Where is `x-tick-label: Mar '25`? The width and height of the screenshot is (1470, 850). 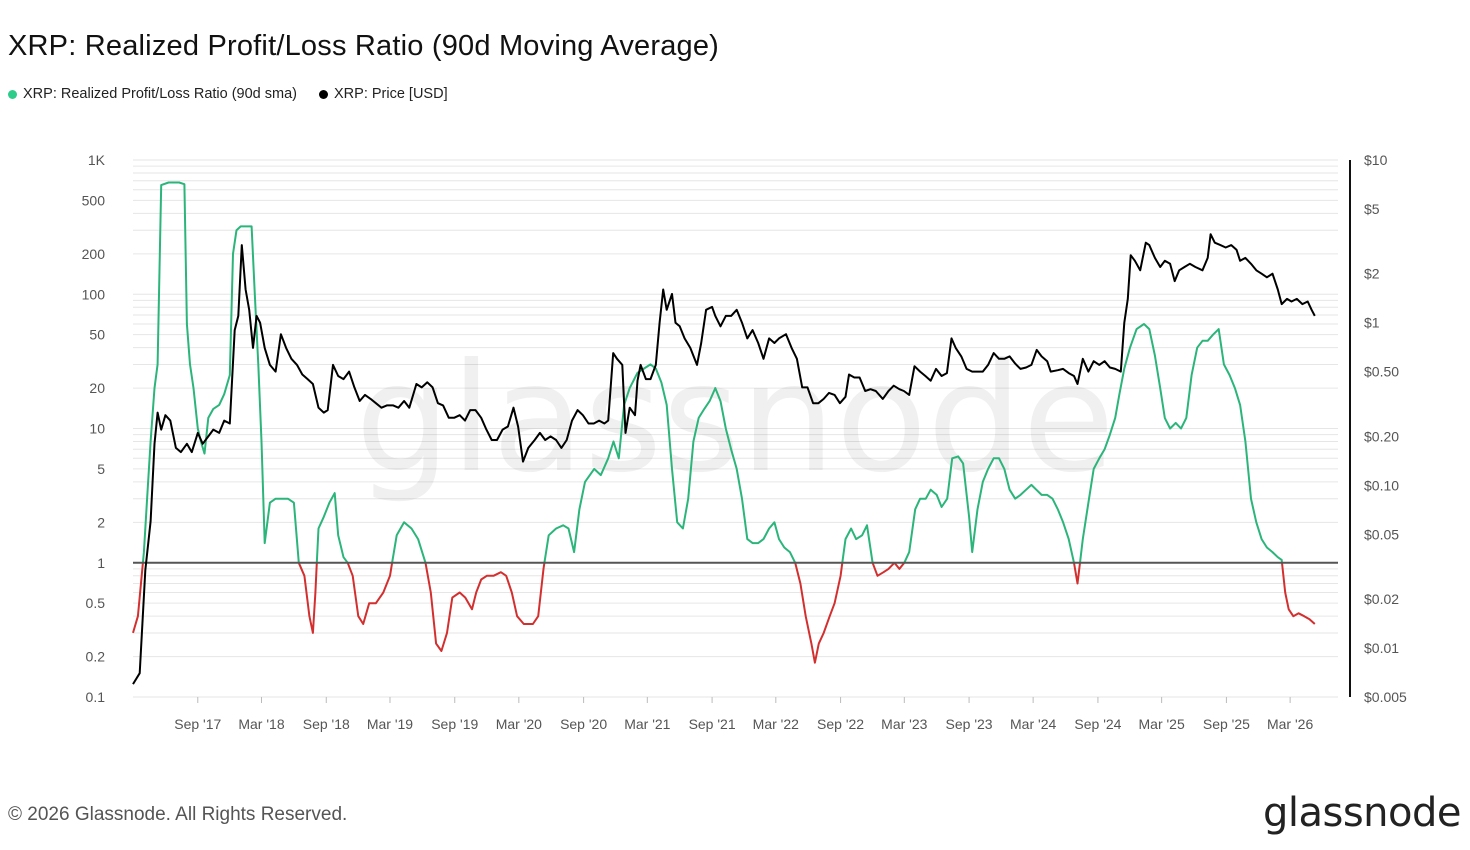
x-tick-label: Mar '25 is located at coordinates (1162, 724).